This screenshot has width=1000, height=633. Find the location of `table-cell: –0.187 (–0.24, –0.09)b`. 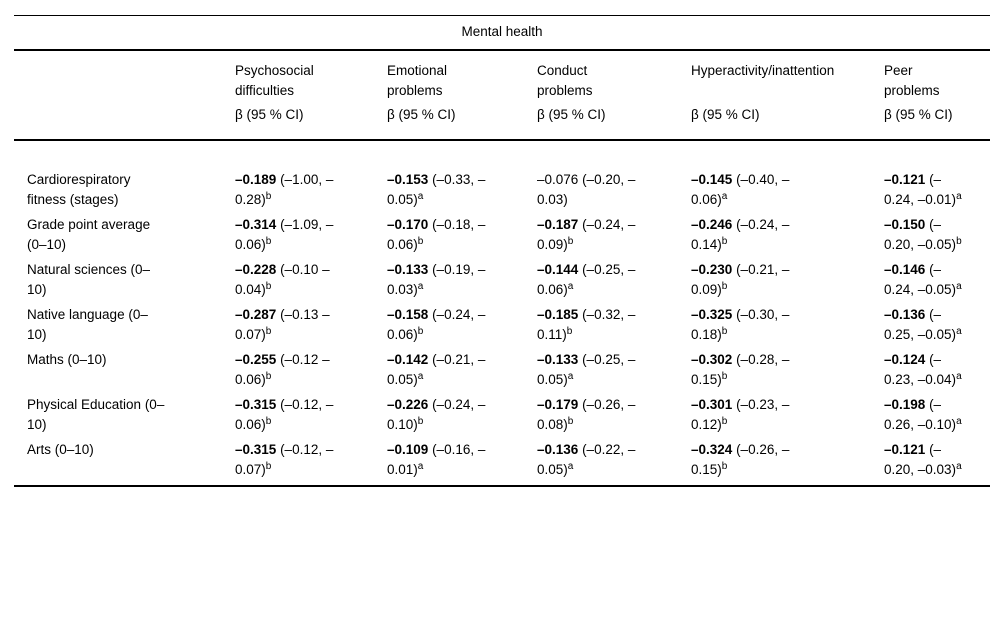

table-cell: –0.187 (–0.24, –0.09)b is located at coordinates (614, 237).